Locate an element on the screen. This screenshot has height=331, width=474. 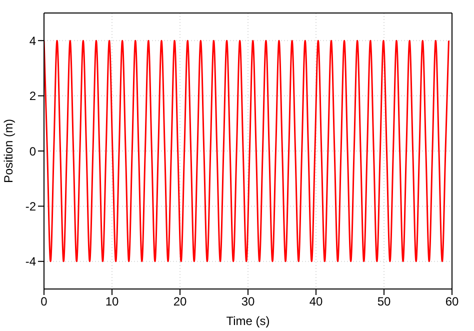
x-tick-label: 40 is located at coordinates (316, 301).